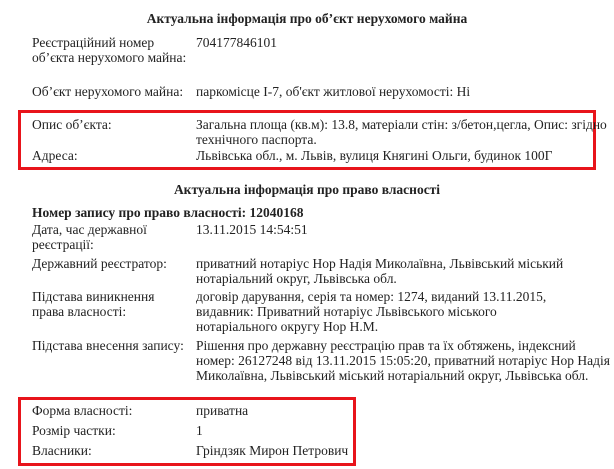 Image resolution: width=614 pixels, height=469 pixels. I want to click on label: Підстава внесення запису:, so click(108, 345).